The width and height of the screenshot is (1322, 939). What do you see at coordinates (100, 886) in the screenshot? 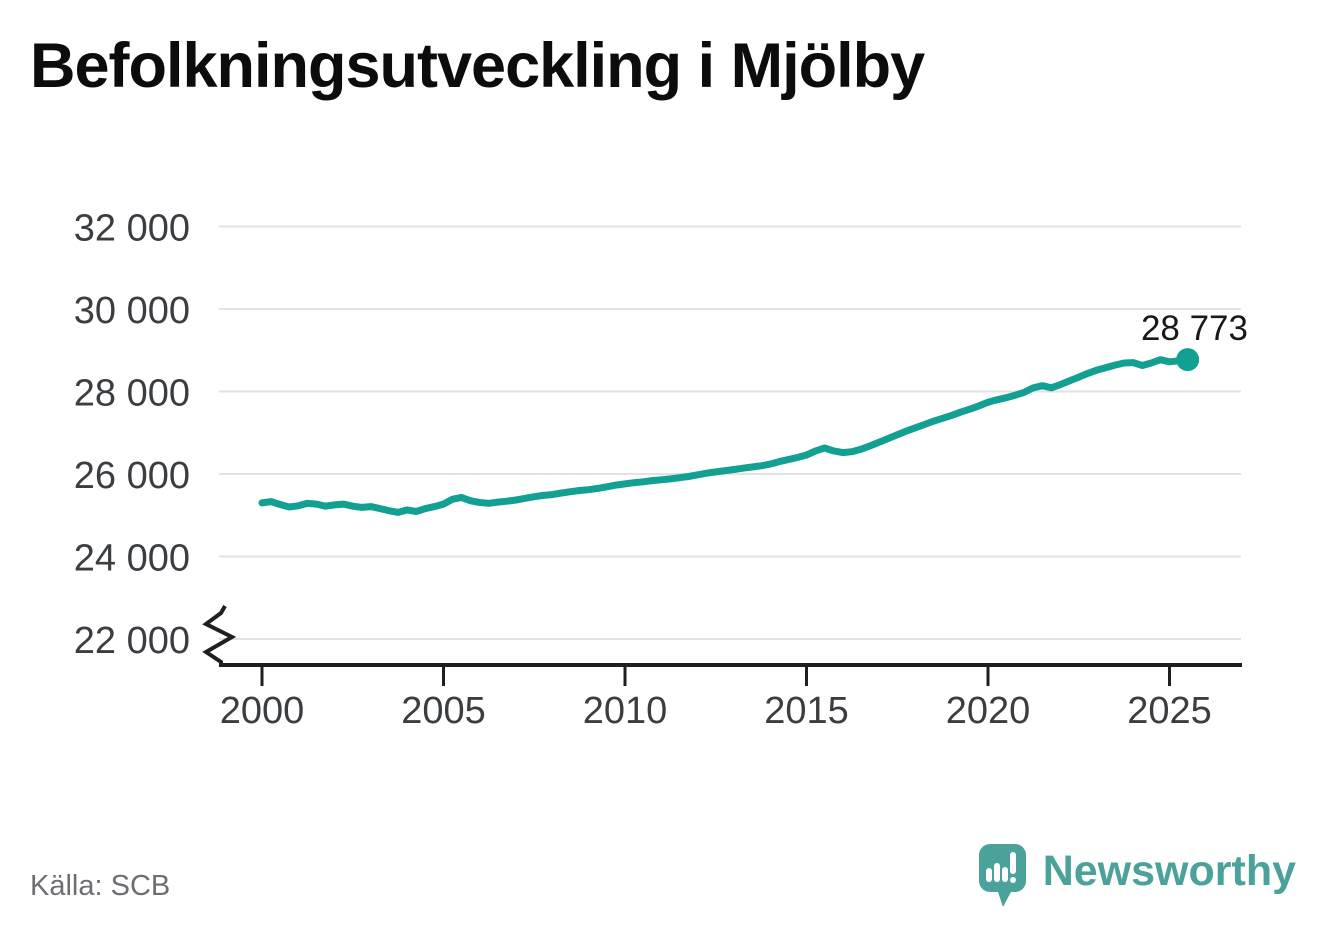
I see `source-note: Källa: SCB` at bounding box center [100, 886].